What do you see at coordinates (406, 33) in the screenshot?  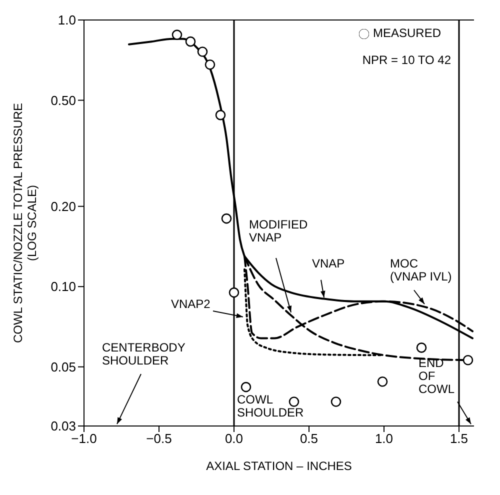 I see `legend-label: MEASURED` at bounding box center [406, 33].